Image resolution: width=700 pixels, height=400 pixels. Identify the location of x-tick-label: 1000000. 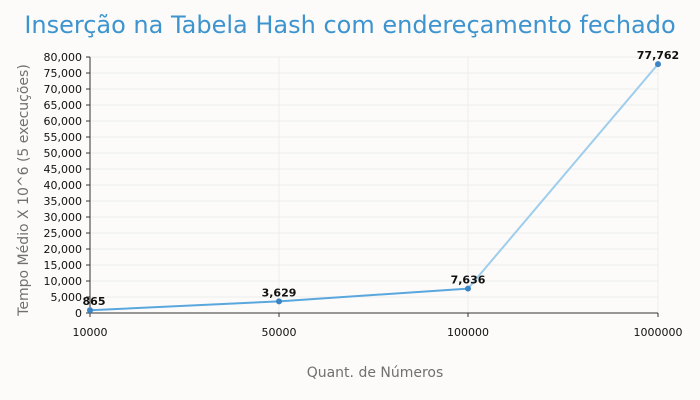
(658, 332).